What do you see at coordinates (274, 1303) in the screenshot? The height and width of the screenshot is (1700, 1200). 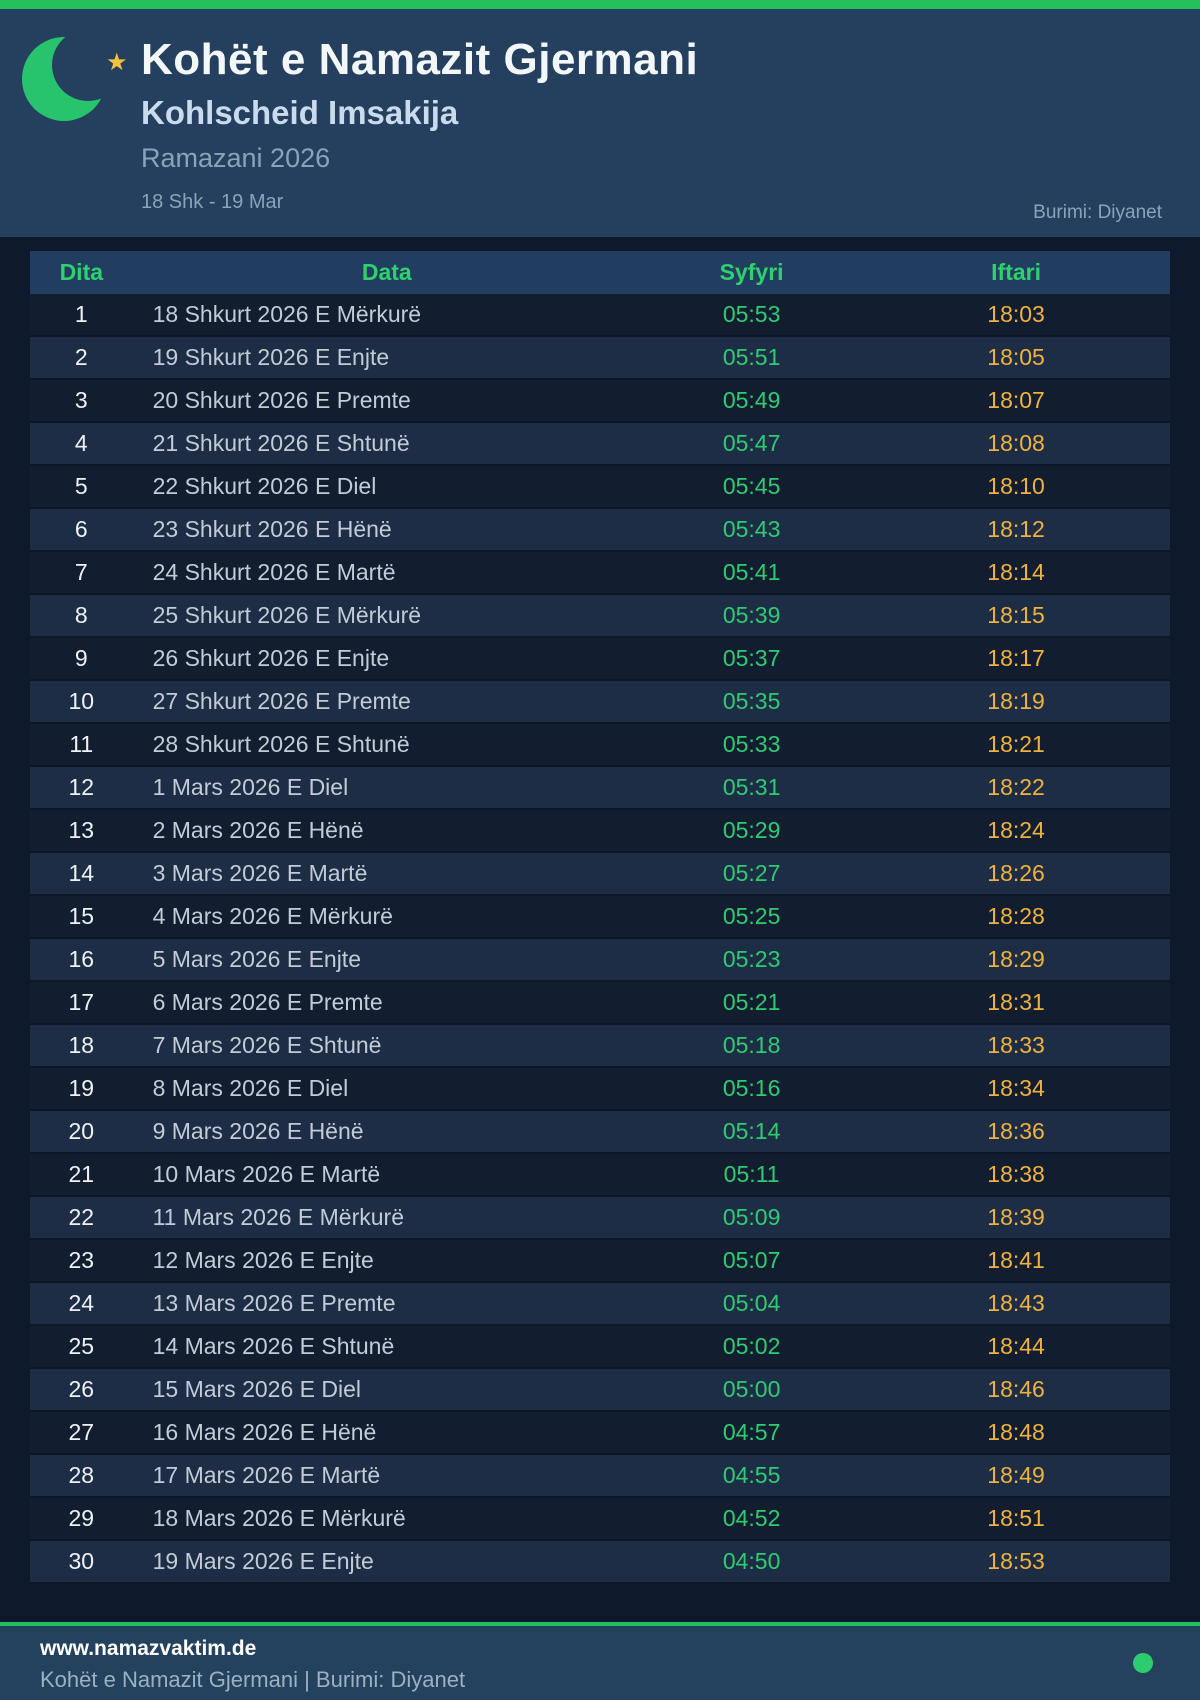 I see `date-cell: 13 Mars 2026 E Premte` at bounding box center [274, 1303].